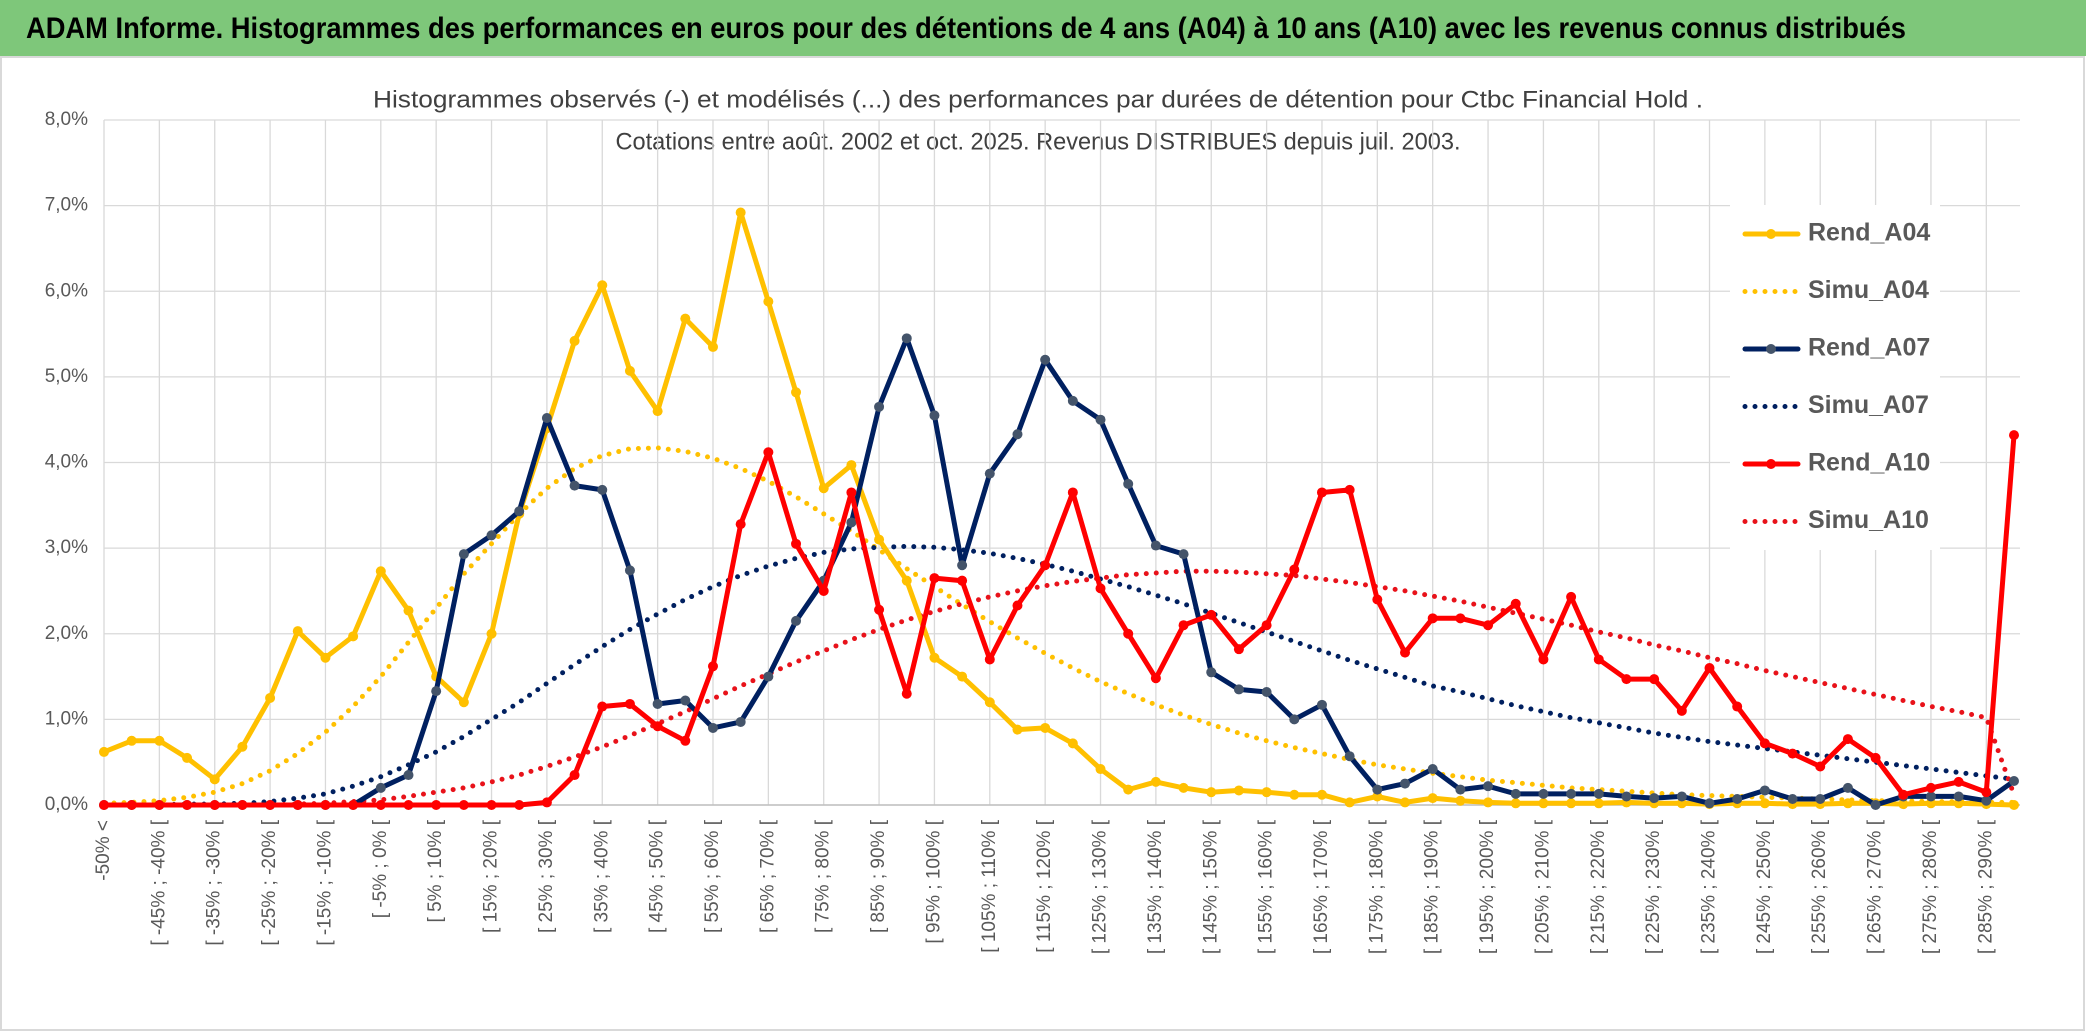  What do you see at coordinates (1155, 886) in the screenshot?
I see `x-tick-label: [ 135% ; 140% [` at bounding box center [1155, 886].